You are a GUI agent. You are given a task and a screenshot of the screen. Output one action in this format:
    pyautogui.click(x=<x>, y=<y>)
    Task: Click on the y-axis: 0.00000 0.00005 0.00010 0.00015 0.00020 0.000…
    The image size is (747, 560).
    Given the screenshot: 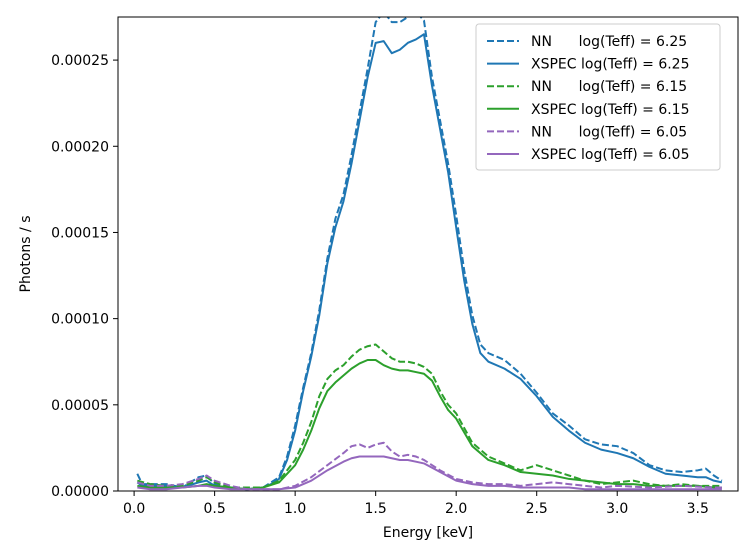 What is the action you would take?
    pyautogui.click(x=84, y=276)
    